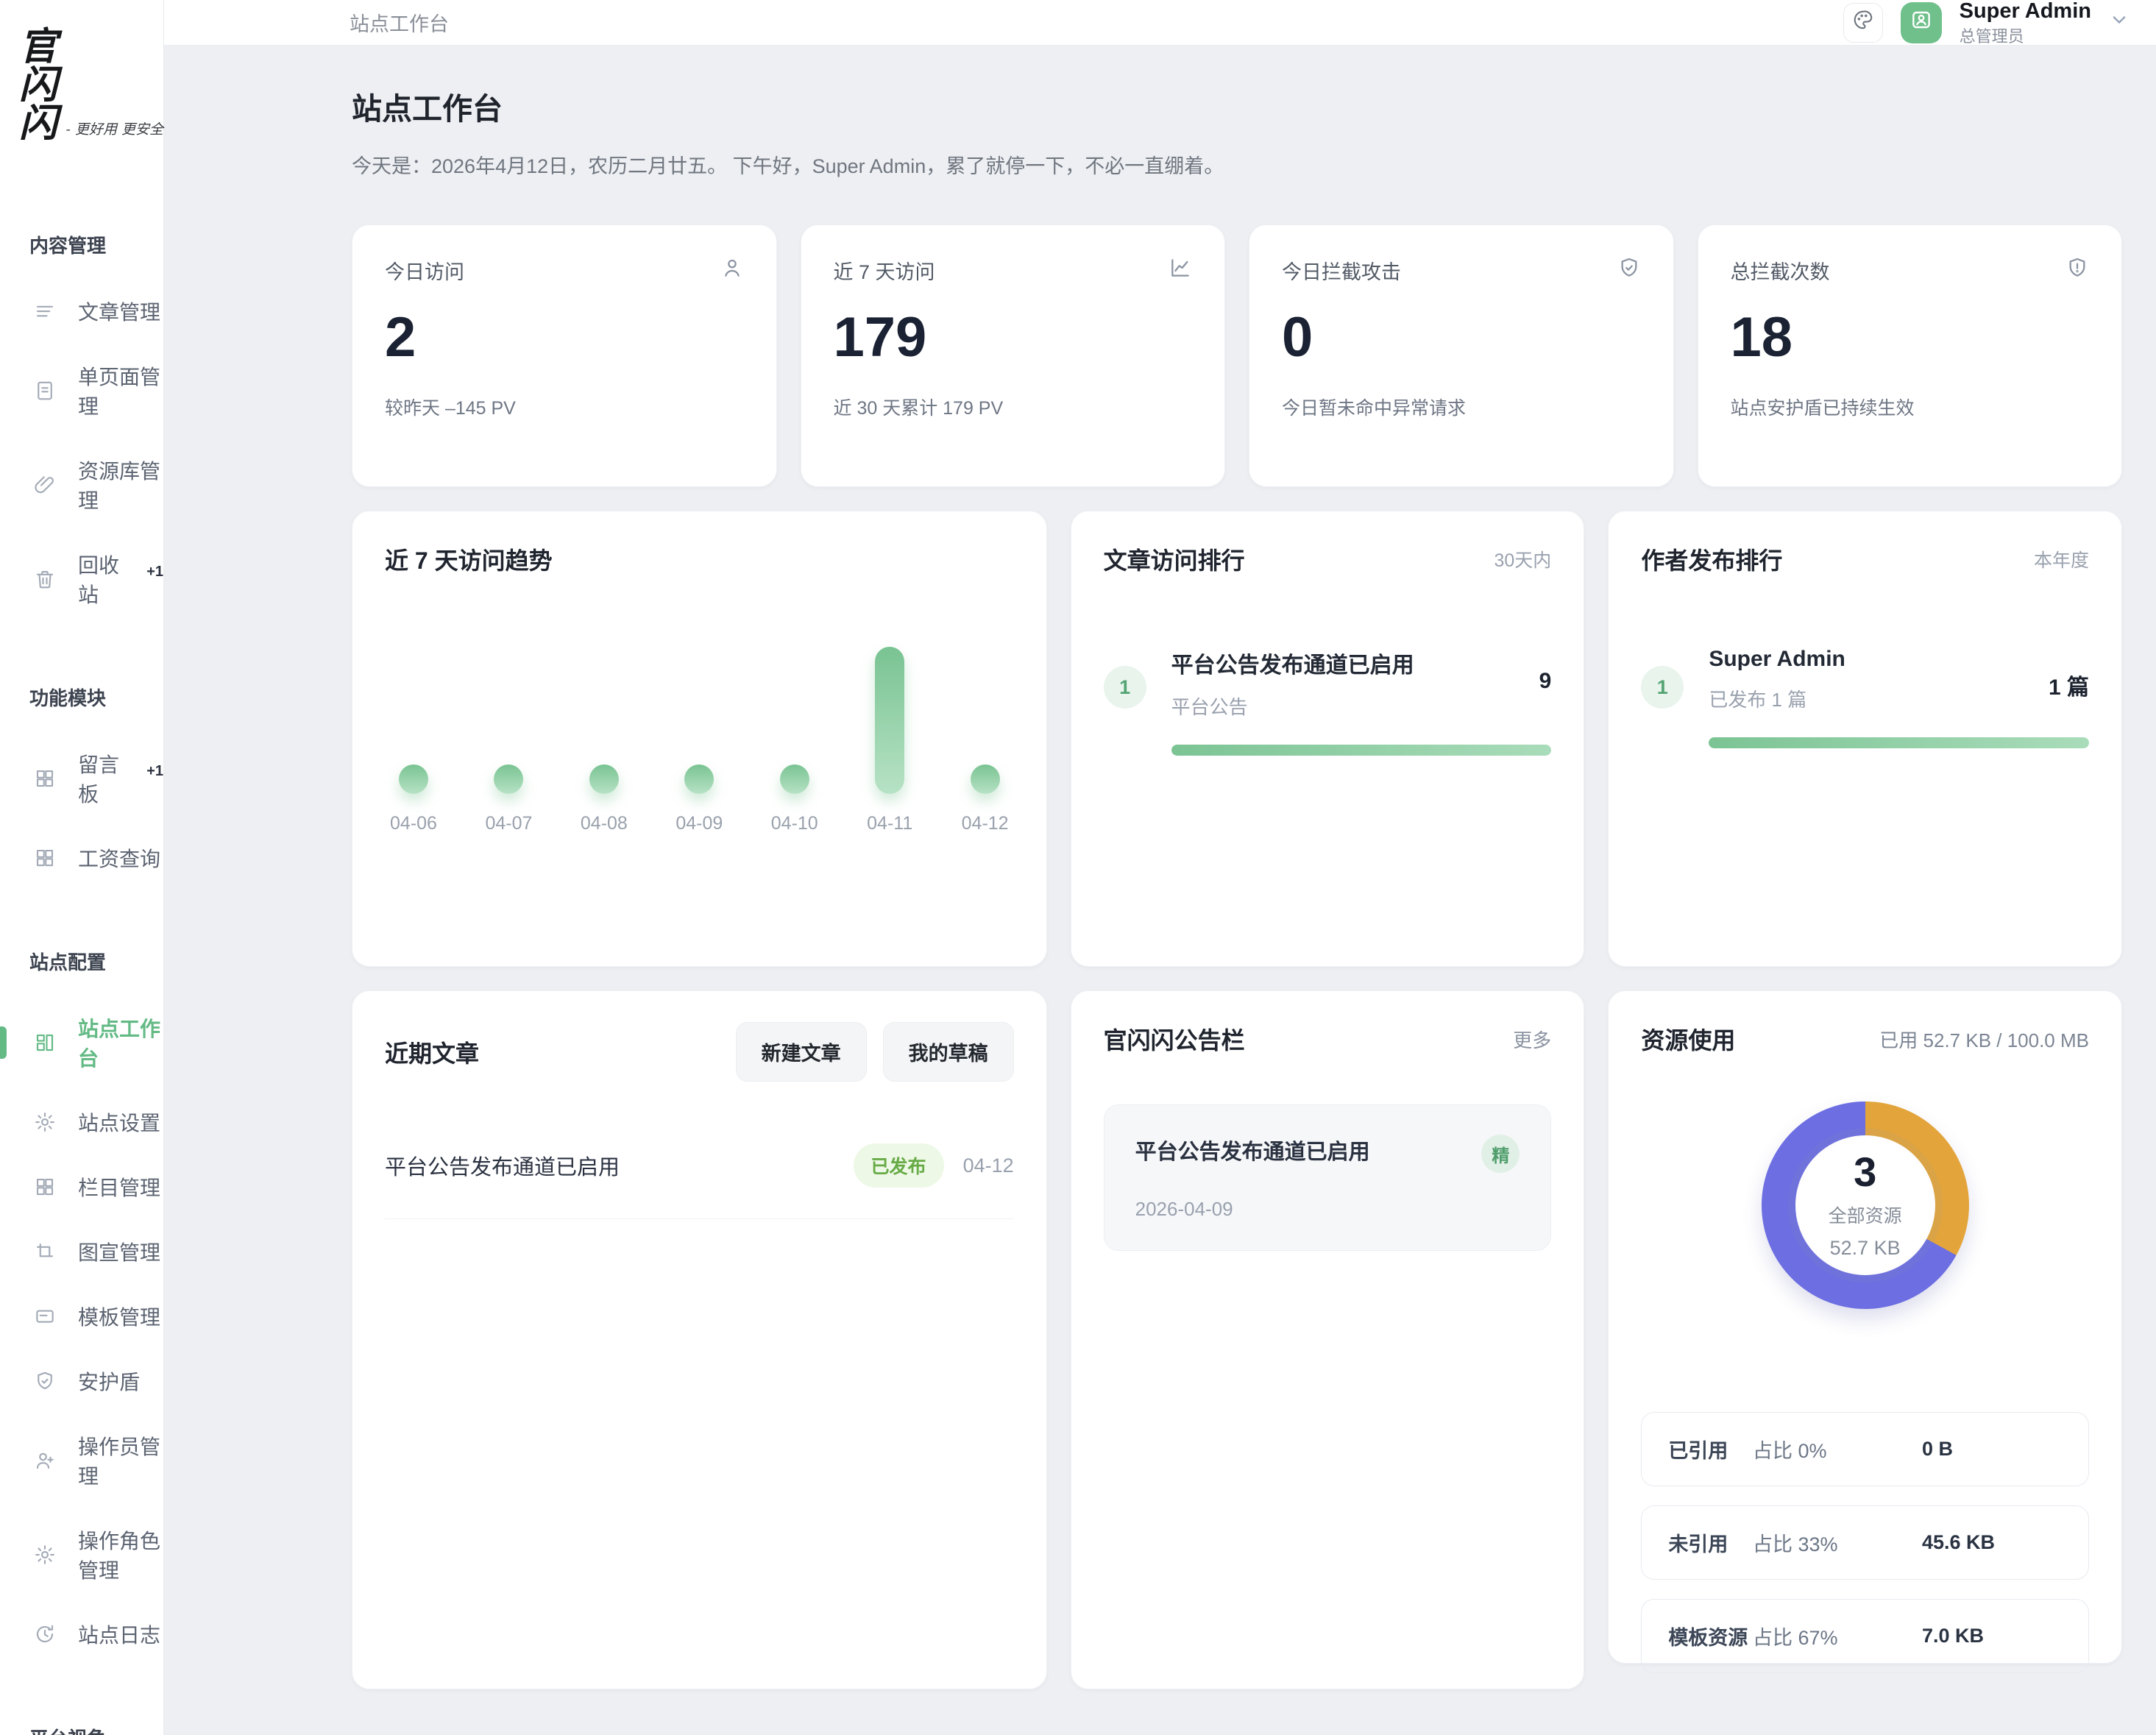 The image size is (2156, 1735). Describe the element at coordinates (81, 1316) in the screenshot. I see `sidebar-item-template-management: 模板管理` at that location.